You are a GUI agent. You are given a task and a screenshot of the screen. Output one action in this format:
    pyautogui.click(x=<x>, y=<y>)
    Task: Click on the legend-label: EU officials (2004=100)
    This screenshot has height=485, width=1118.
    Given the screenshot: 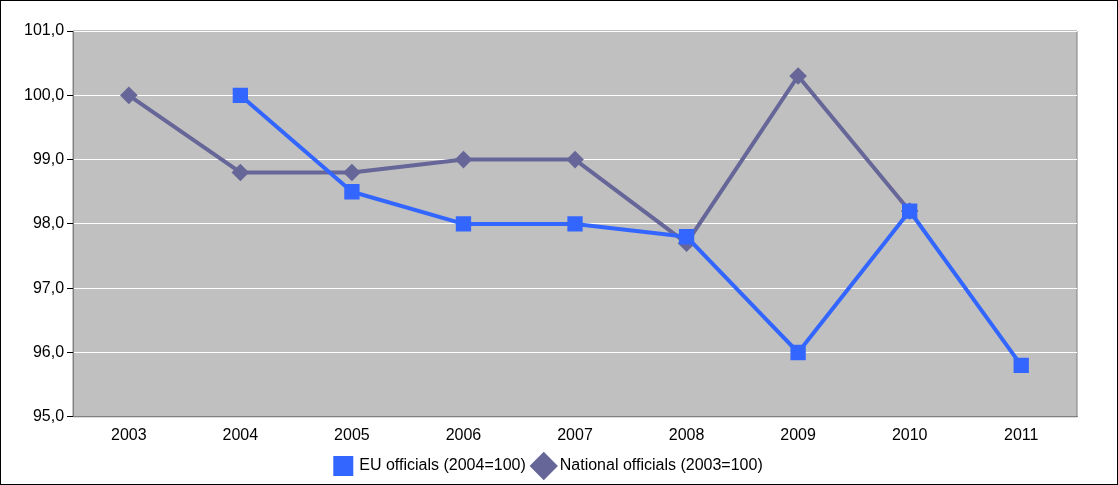 What is the action you would take?
    pyautogui.click(x=442, y=465)
    